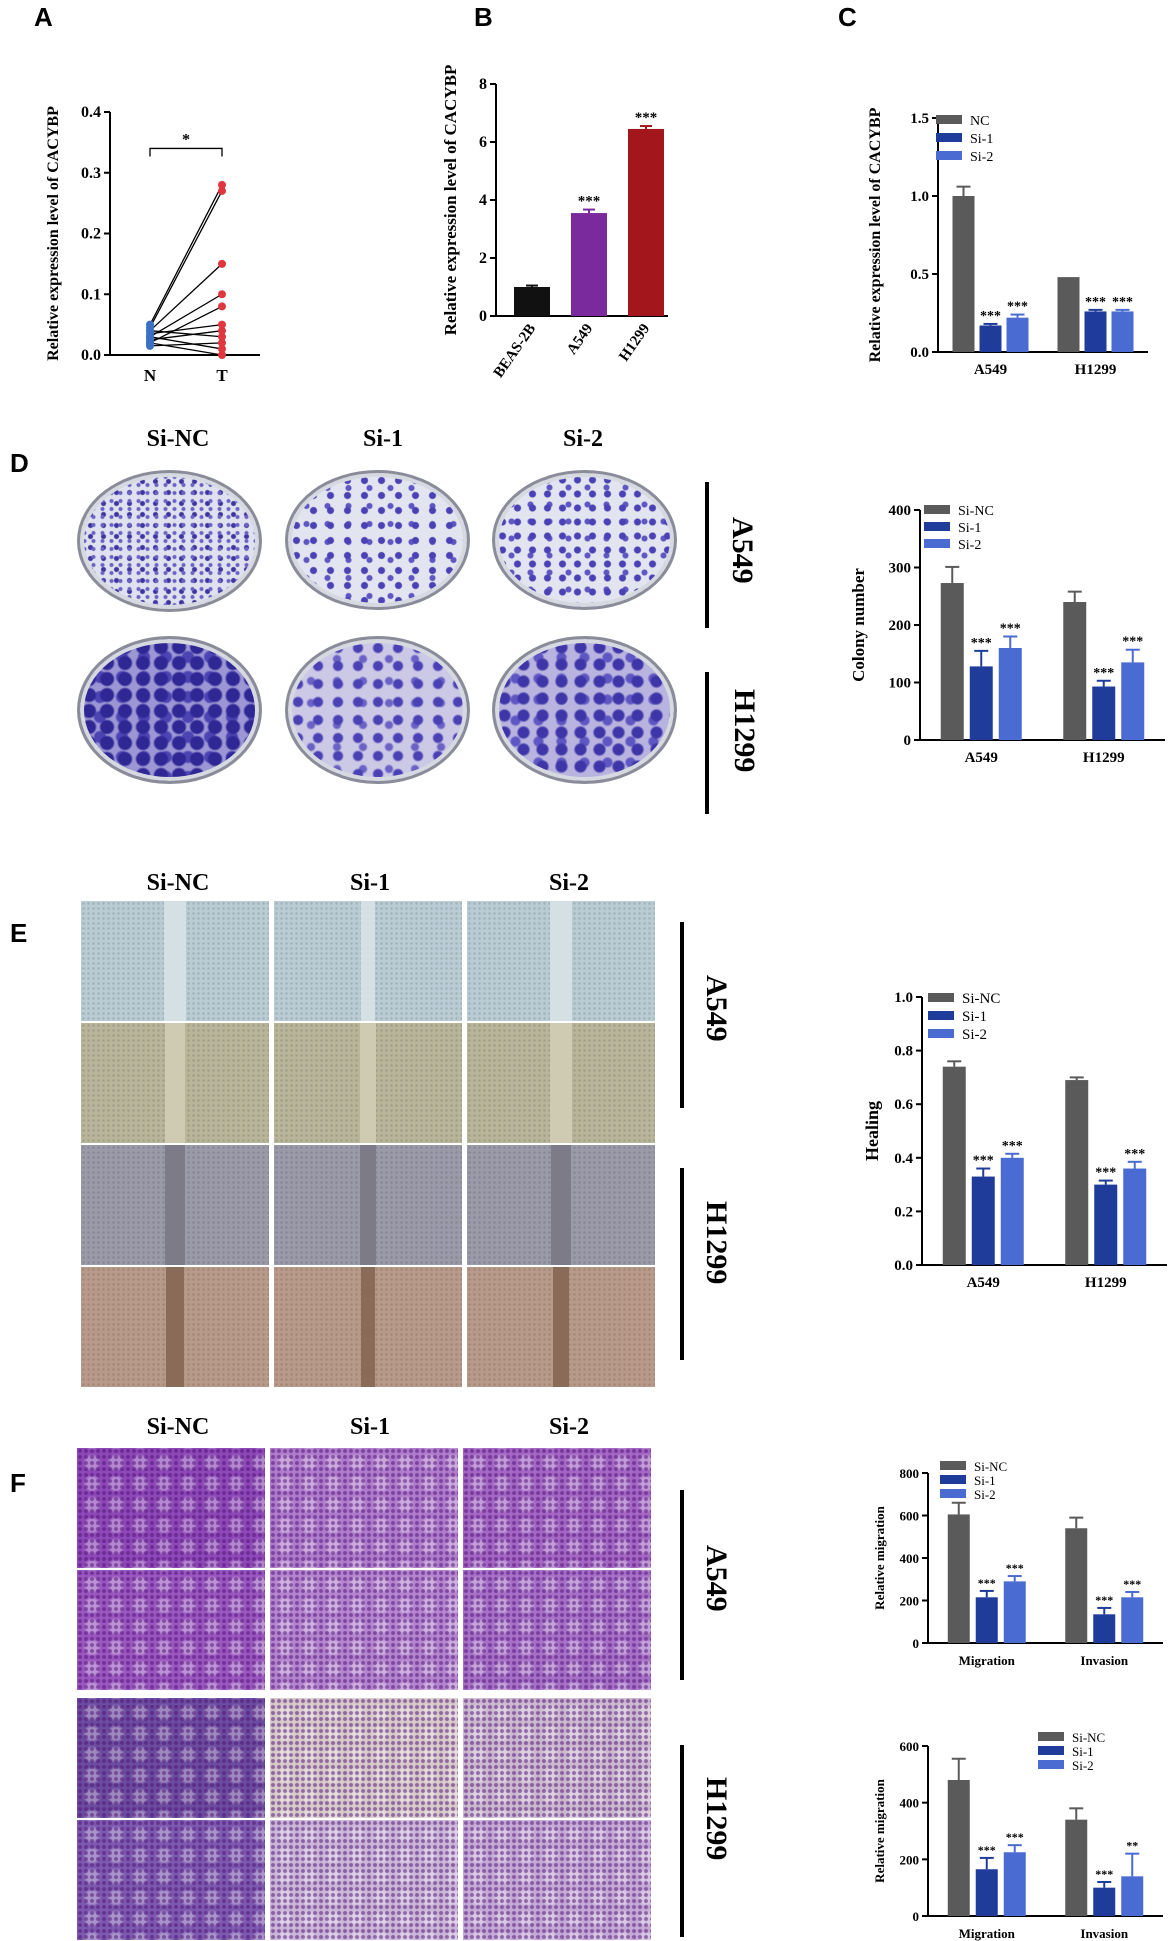 The image size is (1173, 1941). I want to click on y-tick-label: 600, so click(910, 1516).